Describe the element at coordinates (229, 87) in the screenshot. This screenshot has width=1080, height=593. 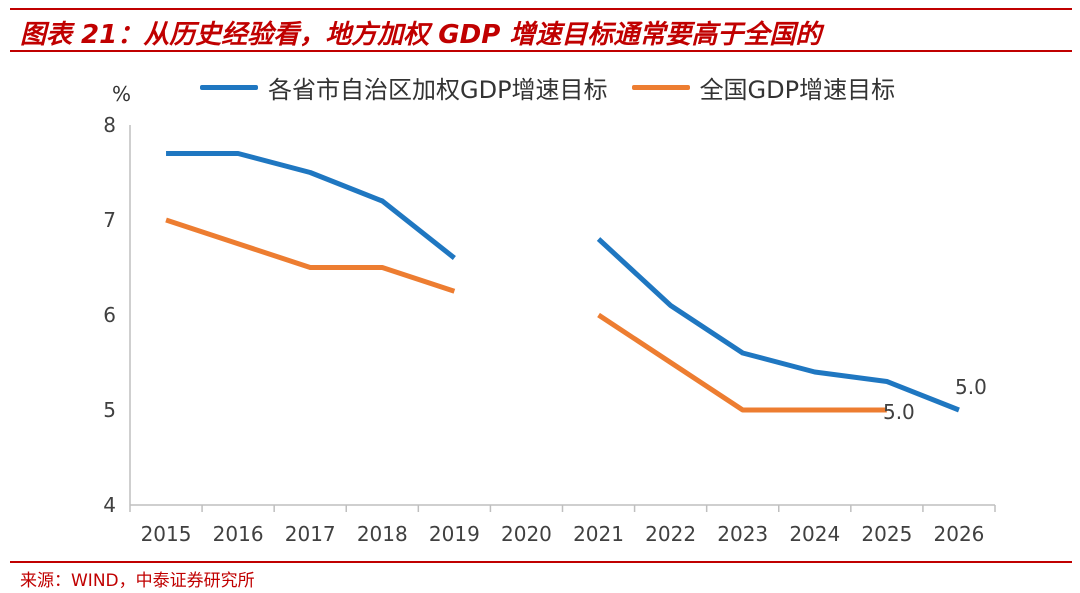
I see `legend-swatch-blue` at that location.